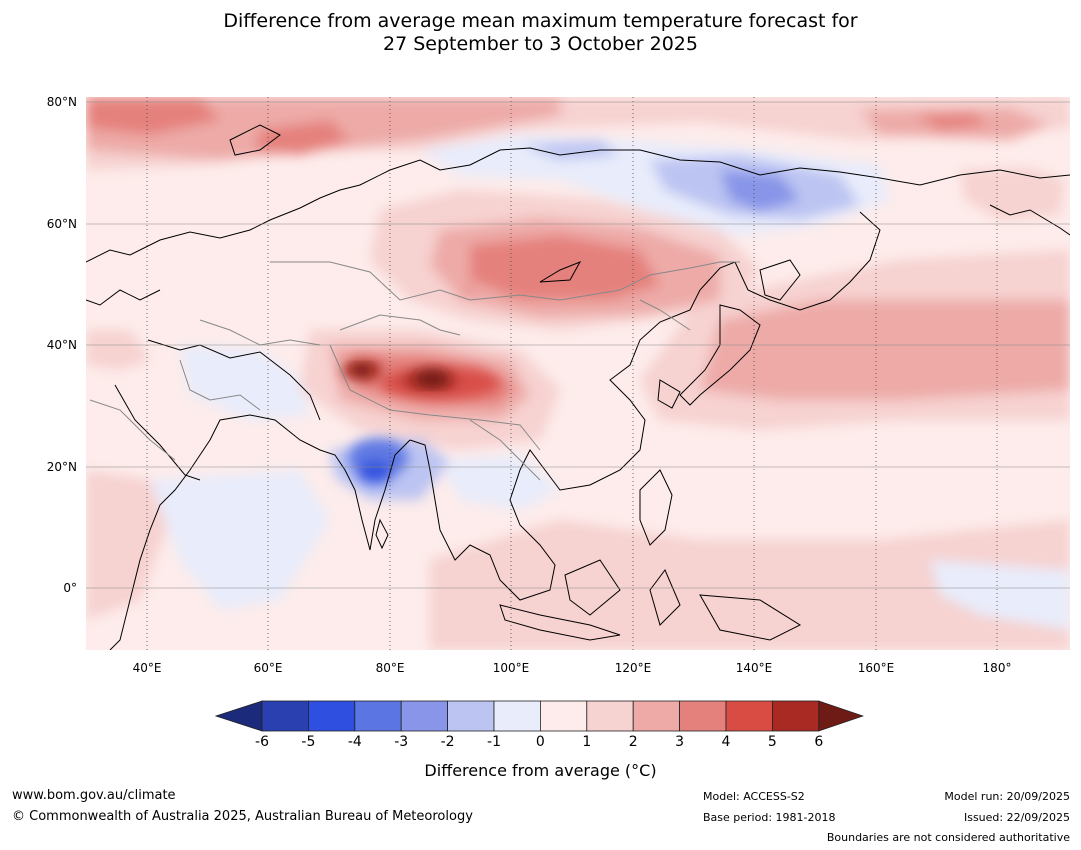 Image resolution: width=1081 pixels, height=850 pixels. I want to click on anomaly-arctic-core, so click(153, 116).